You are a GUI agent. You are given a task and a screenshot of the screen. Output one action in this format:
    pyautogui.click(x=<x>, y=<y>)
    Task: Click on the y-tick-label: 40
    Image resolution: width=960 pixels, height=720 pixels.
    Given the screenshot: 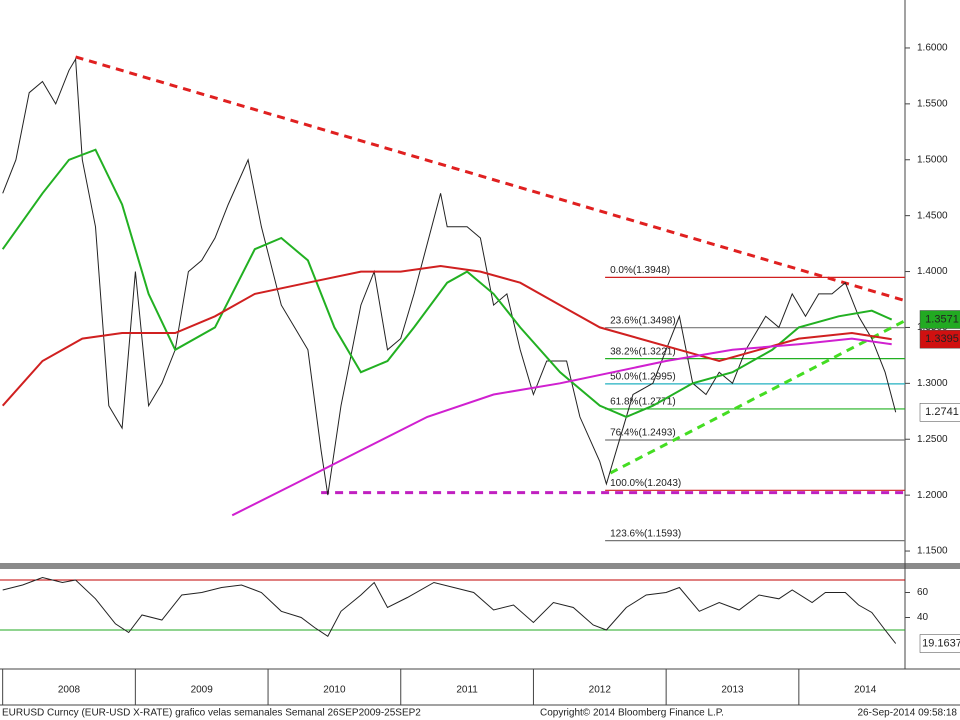 What is the action you would take?
    pyautogui.click(x=923, y=617)
    